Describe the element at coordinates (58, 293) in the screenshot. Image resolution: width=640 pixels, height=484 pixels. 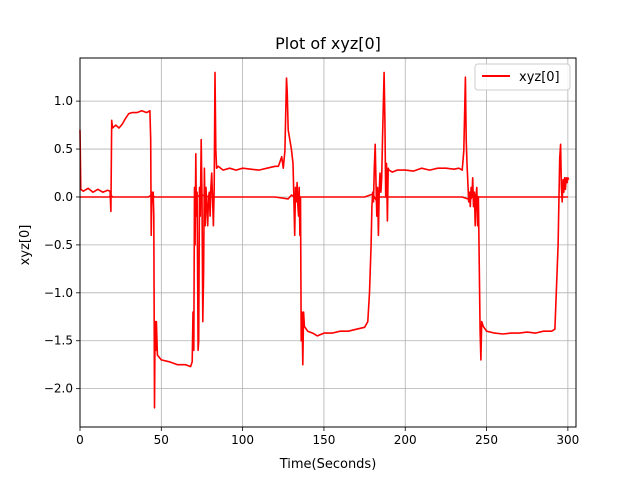
I see `y-tick-label: −1.0` at that location.